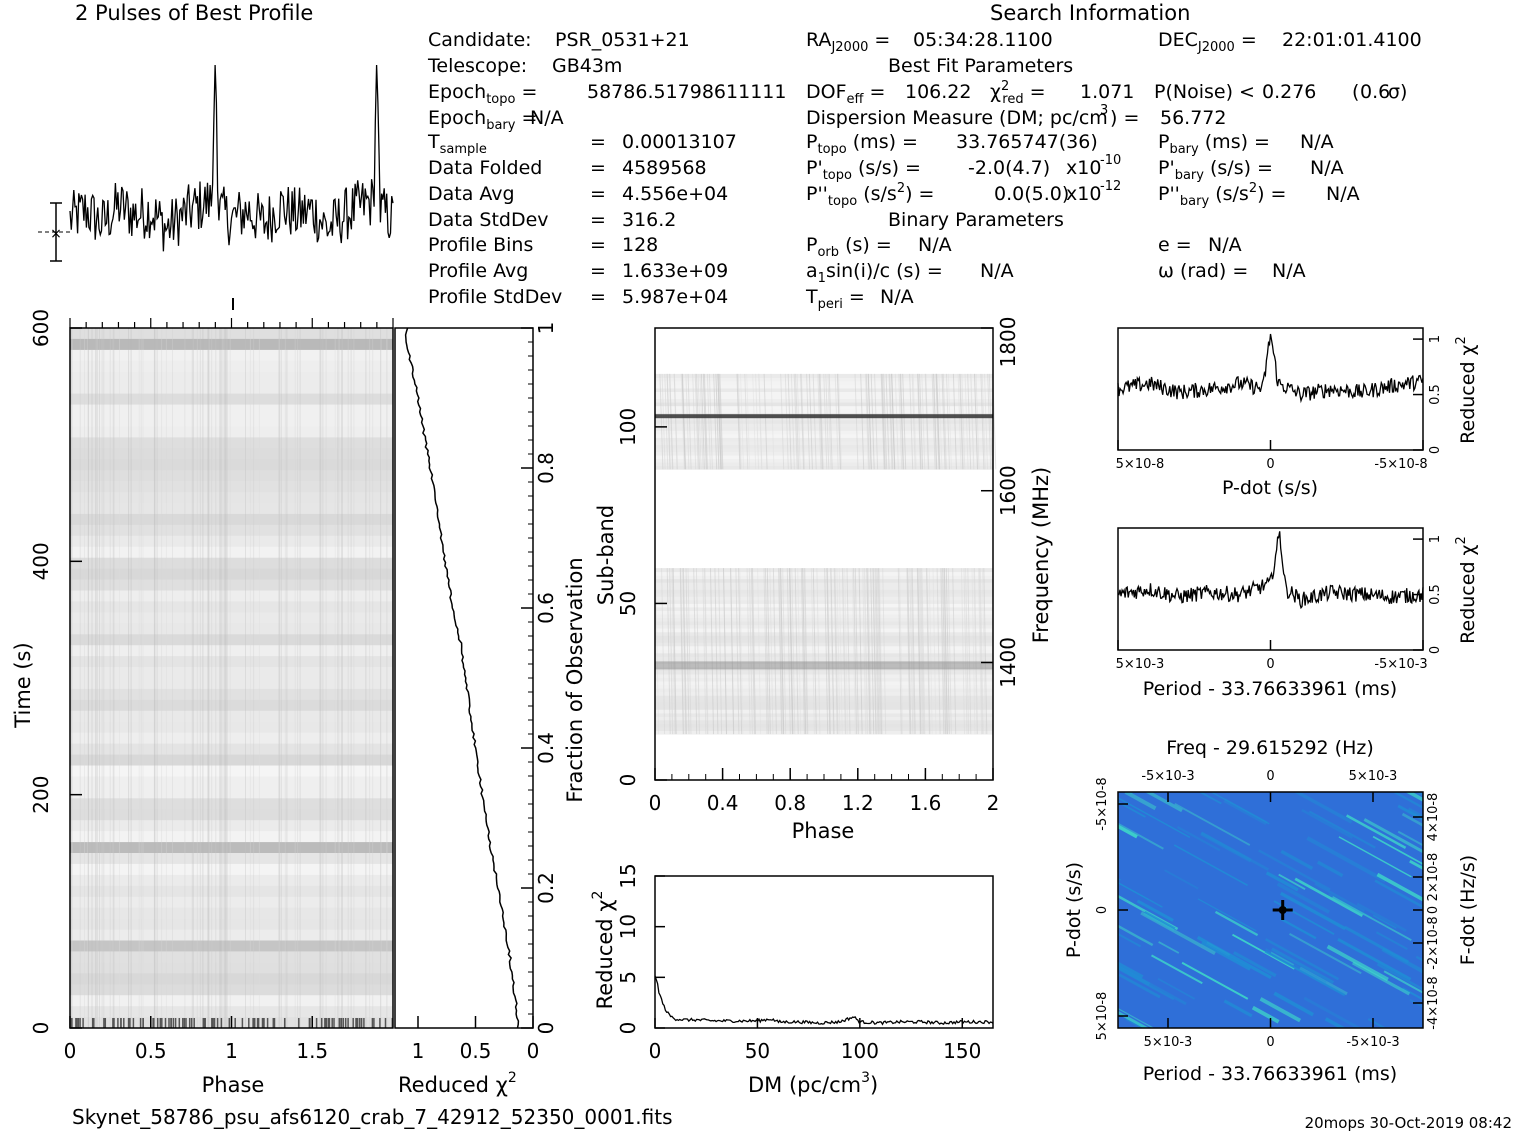 The height and width of the screenshot is (1133, 1517). Describe the element at coordinates (1110, 160) in the screenshot. I see `pd-exp: -10` at that location.